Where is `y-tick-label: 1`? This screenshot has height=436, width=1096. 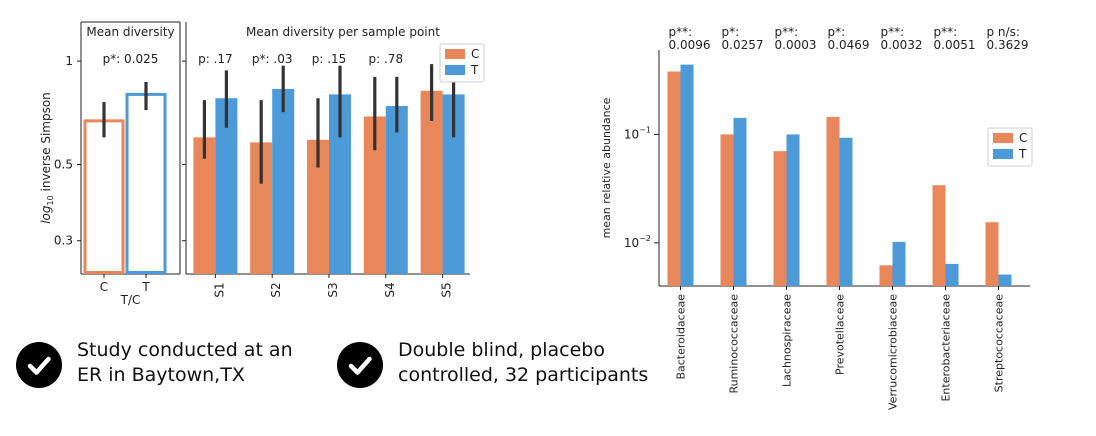 y-tick-label: 1 is located at coordinates (69, 61).